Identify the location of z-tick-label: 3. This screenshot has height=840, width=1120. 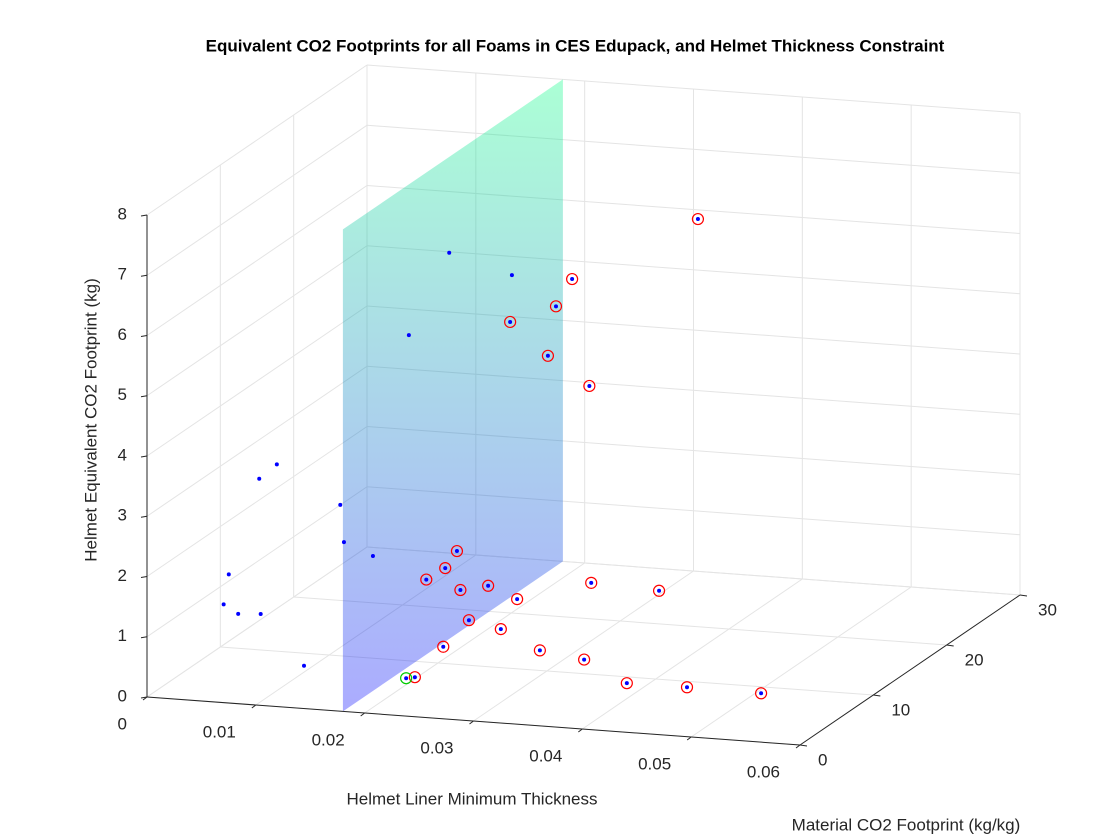
(122, 515).